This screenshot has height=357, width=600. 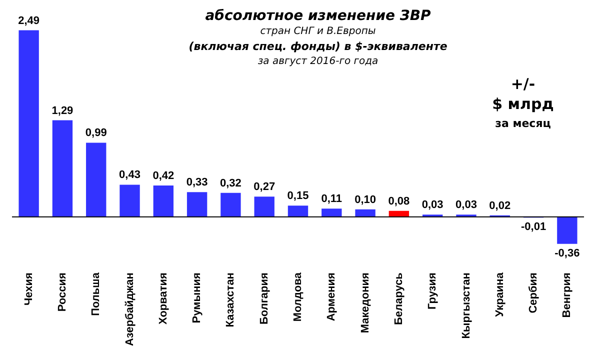 I want to click on annotation: $ млрд, so click(x=523, y=104).